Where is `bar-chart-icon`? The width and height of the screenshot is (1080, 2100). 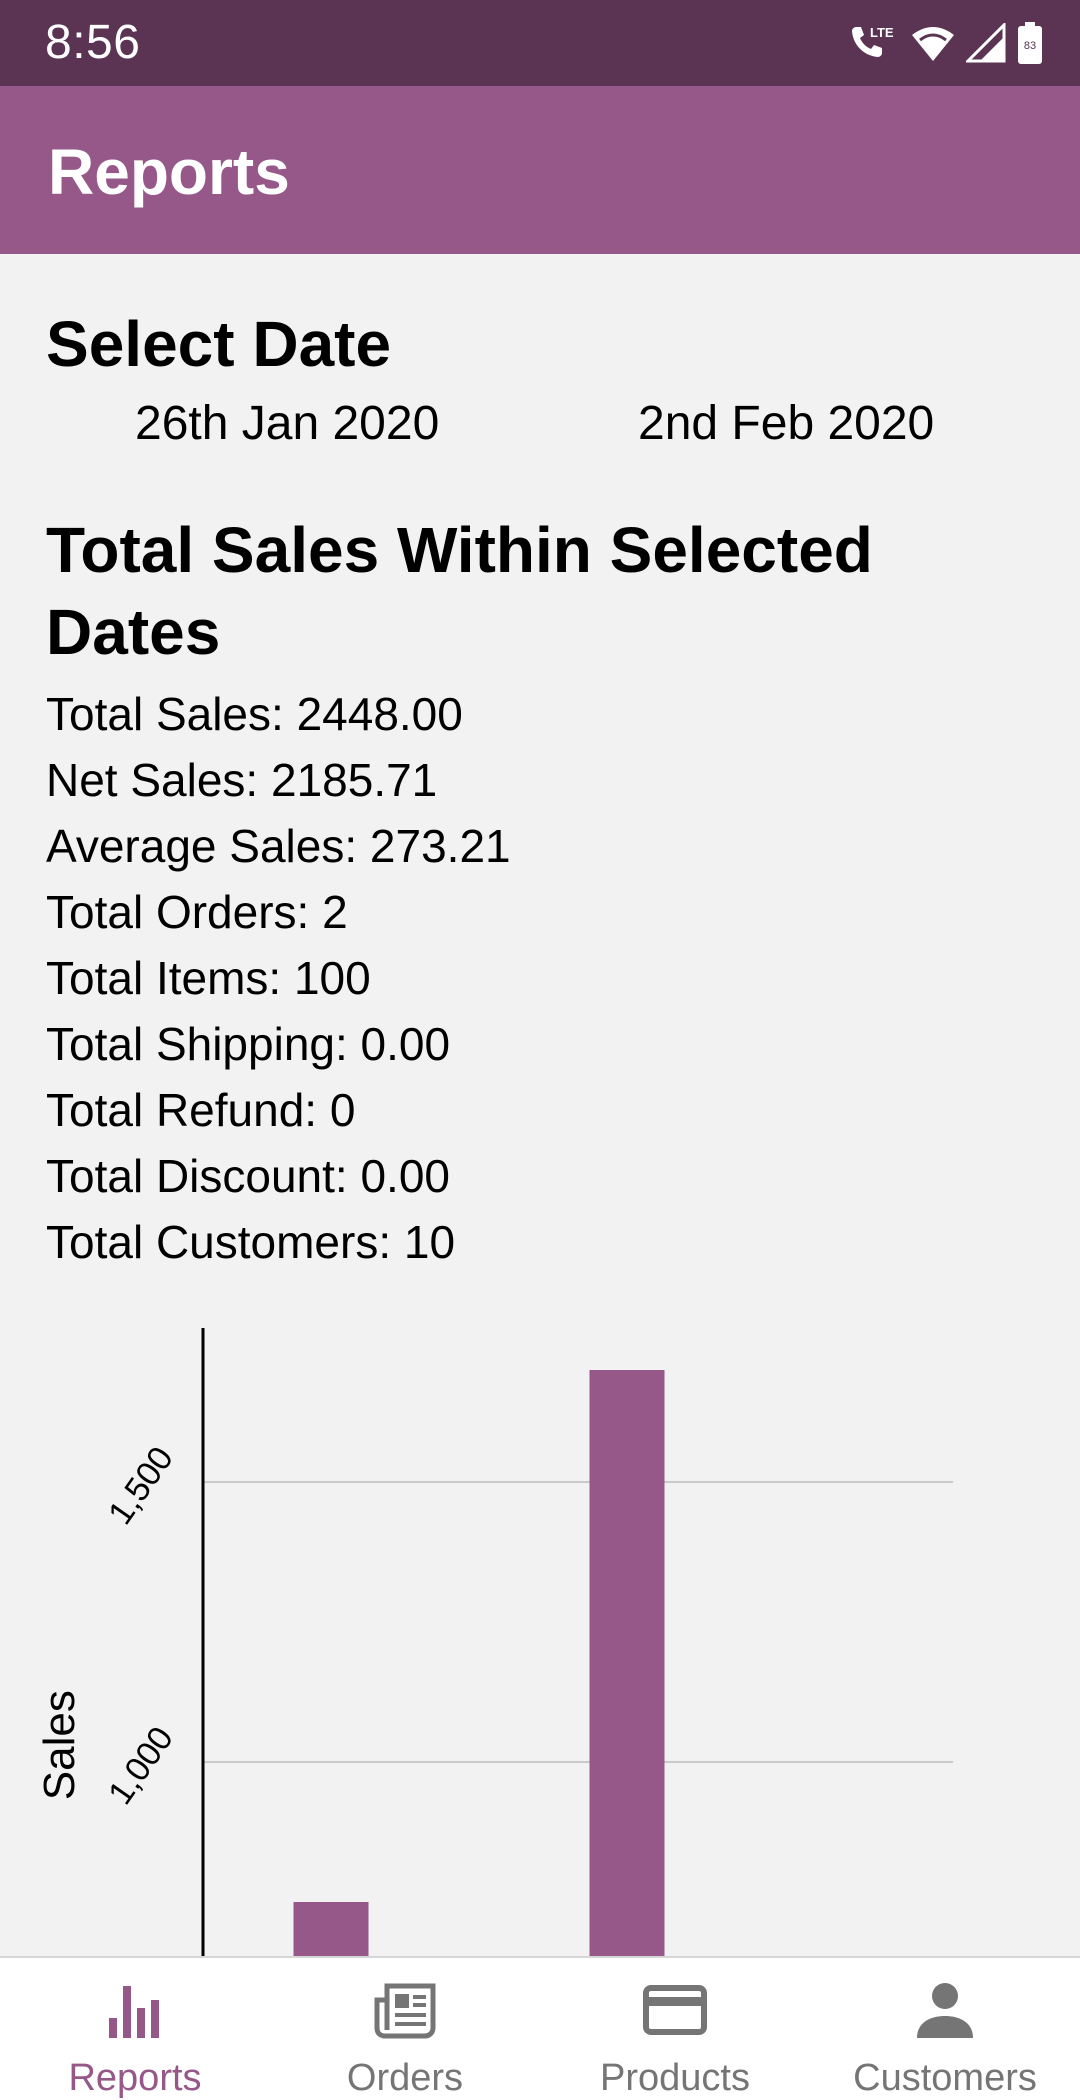
bar-chart-icon is located at coordinates (134, 2012).